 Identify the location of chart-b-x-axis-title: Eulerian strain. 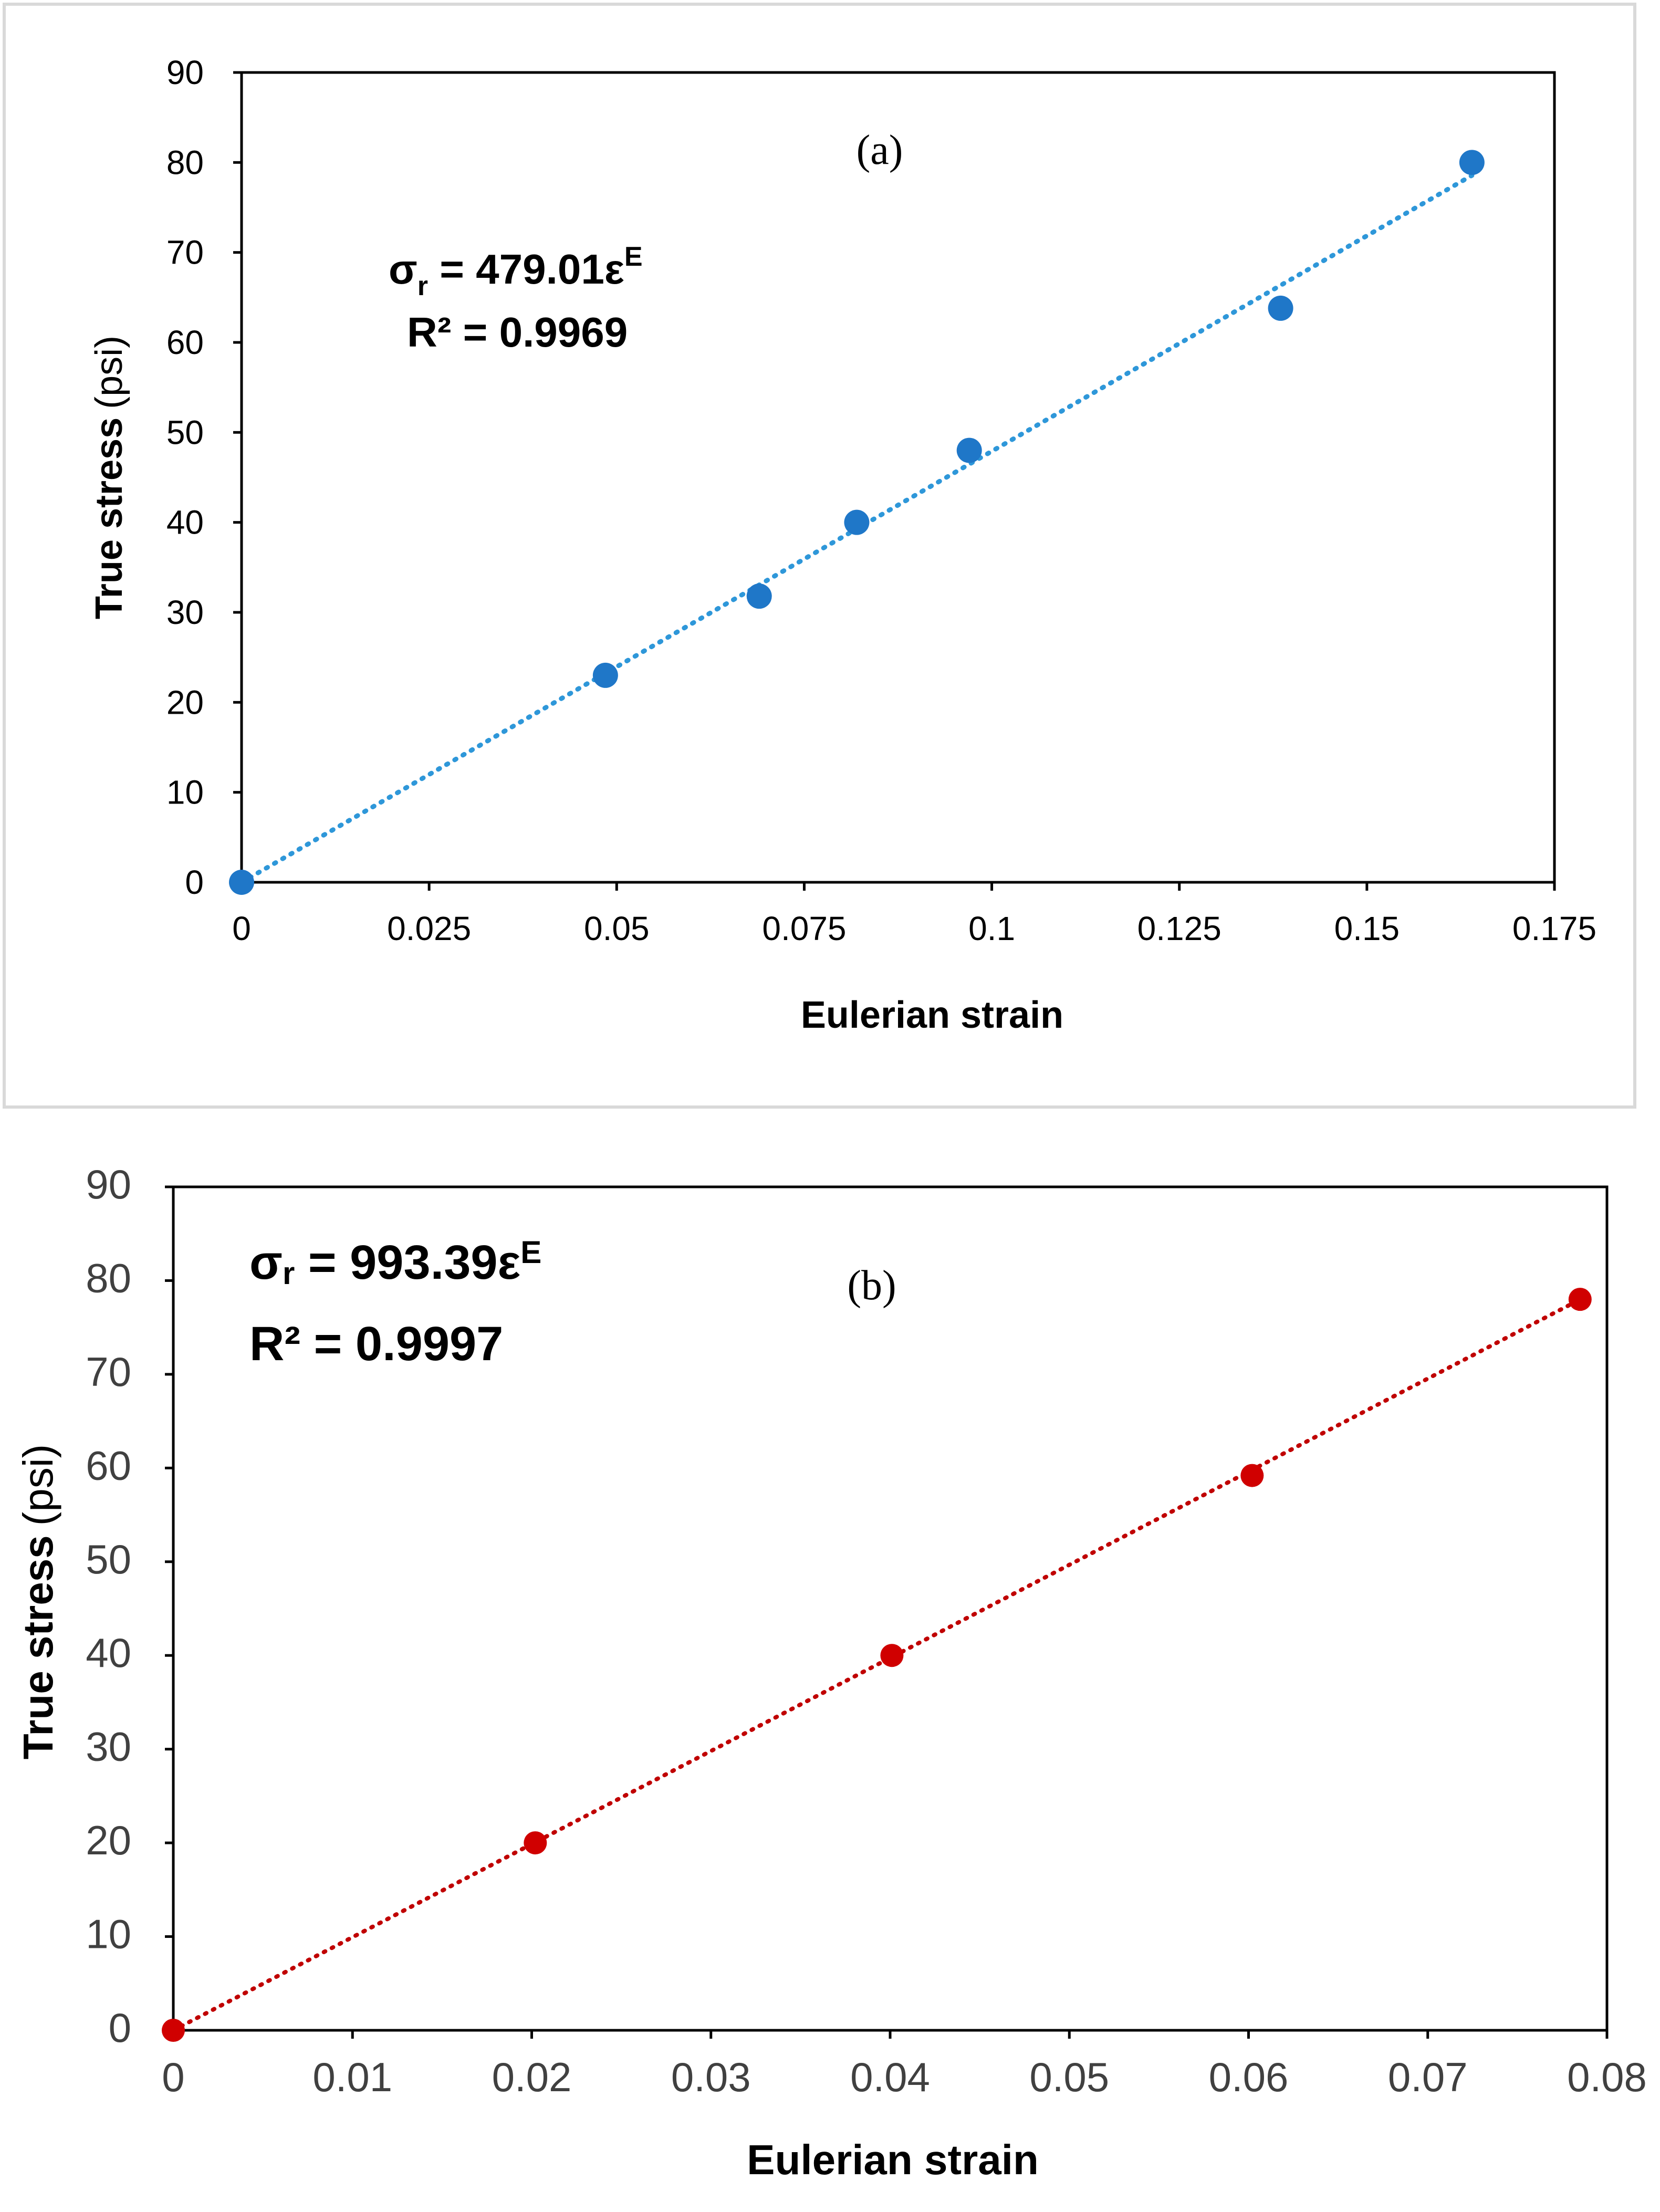
(893, 2159).